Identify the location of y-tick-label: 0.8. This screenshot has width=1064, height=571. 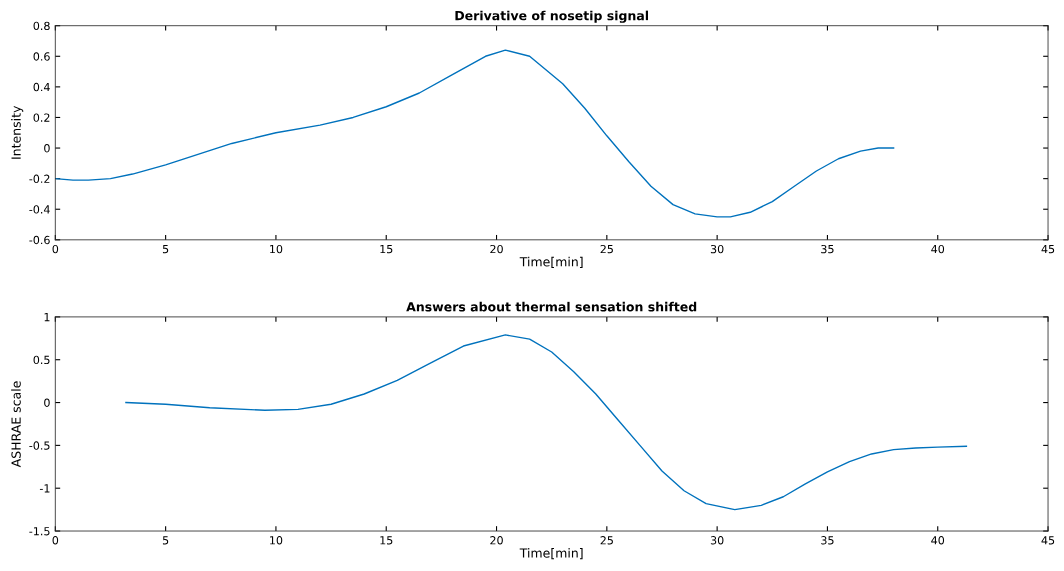
(41, 26).